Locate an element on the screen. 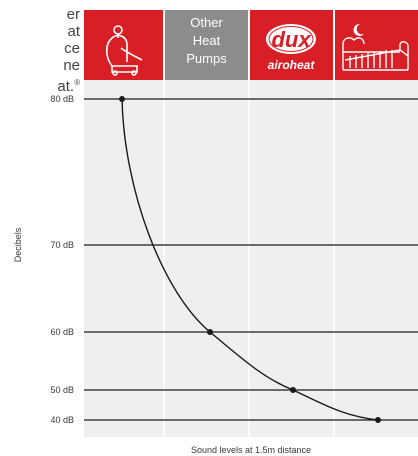 Image resolution: width=418 pixels, height=456 pixels. header-cell-other-heat-pumps is located at coordinates (206, 45).